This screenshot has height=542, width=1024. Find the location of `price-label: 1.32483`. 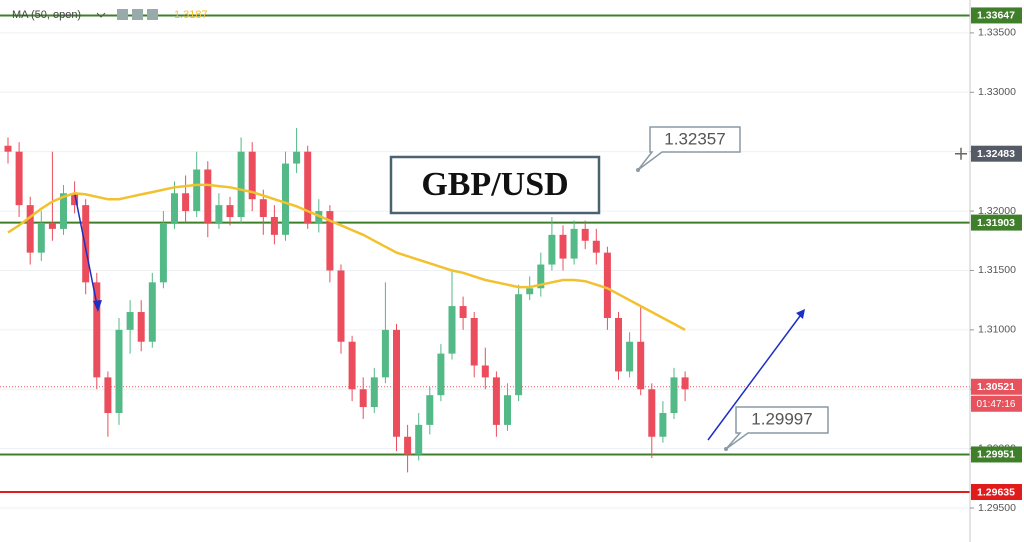

price-label: 1.32483 is located at coordinates (996, 154).